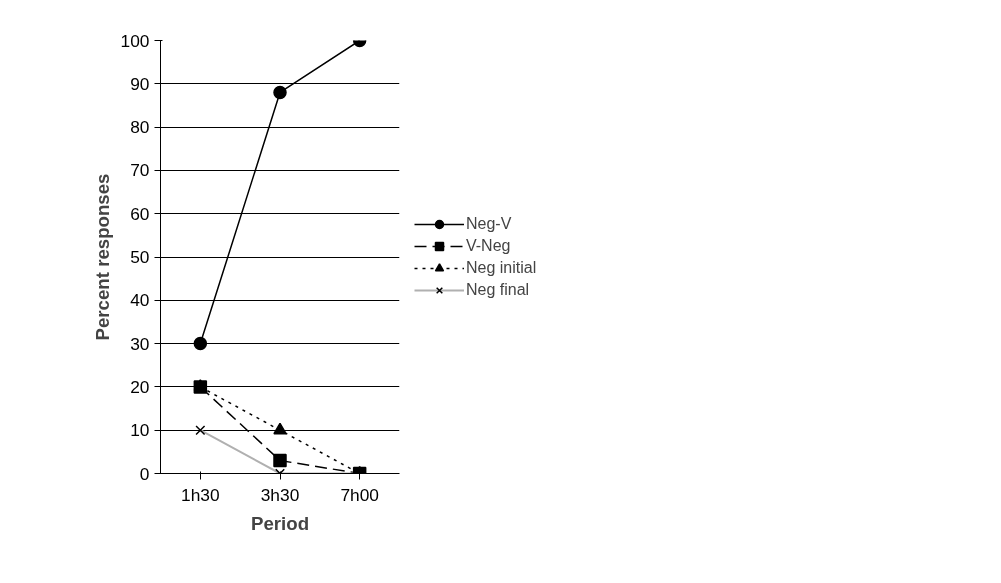 This screenshot has width=1001, height=583. Describe the element at coordinates (489, 223) in the screenshot. I see `legend-label: Neg-V` at that location.